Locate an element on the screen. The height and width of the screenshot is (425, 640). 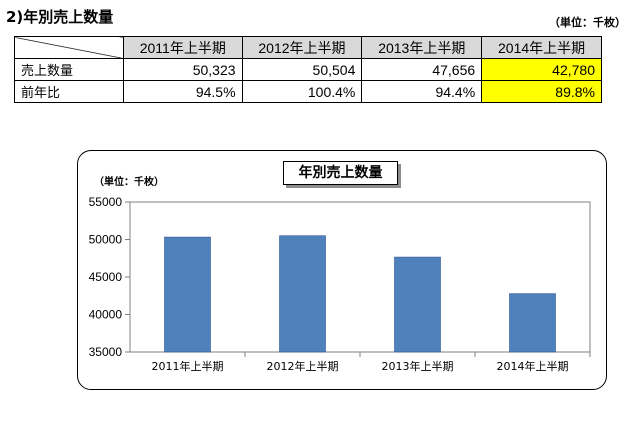
row-label: 前年比 is located at coordinates (69, 91).